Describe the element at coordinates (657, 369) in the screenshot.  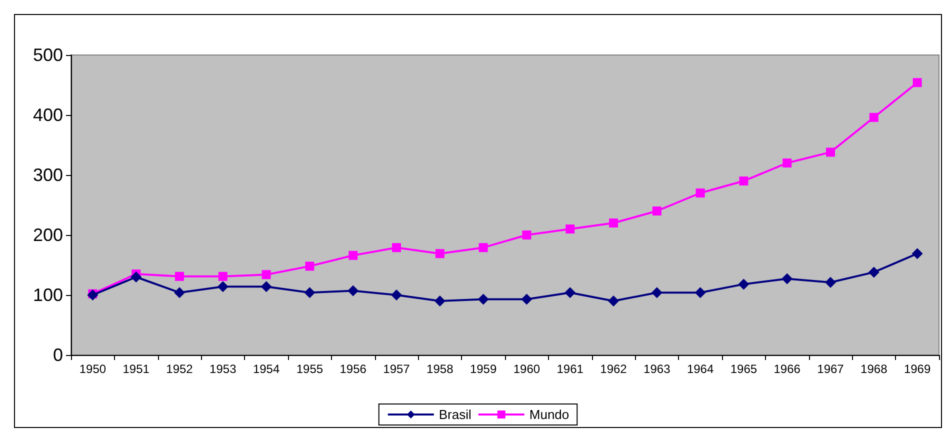
I see `x-tick-label: 1963` at that location.